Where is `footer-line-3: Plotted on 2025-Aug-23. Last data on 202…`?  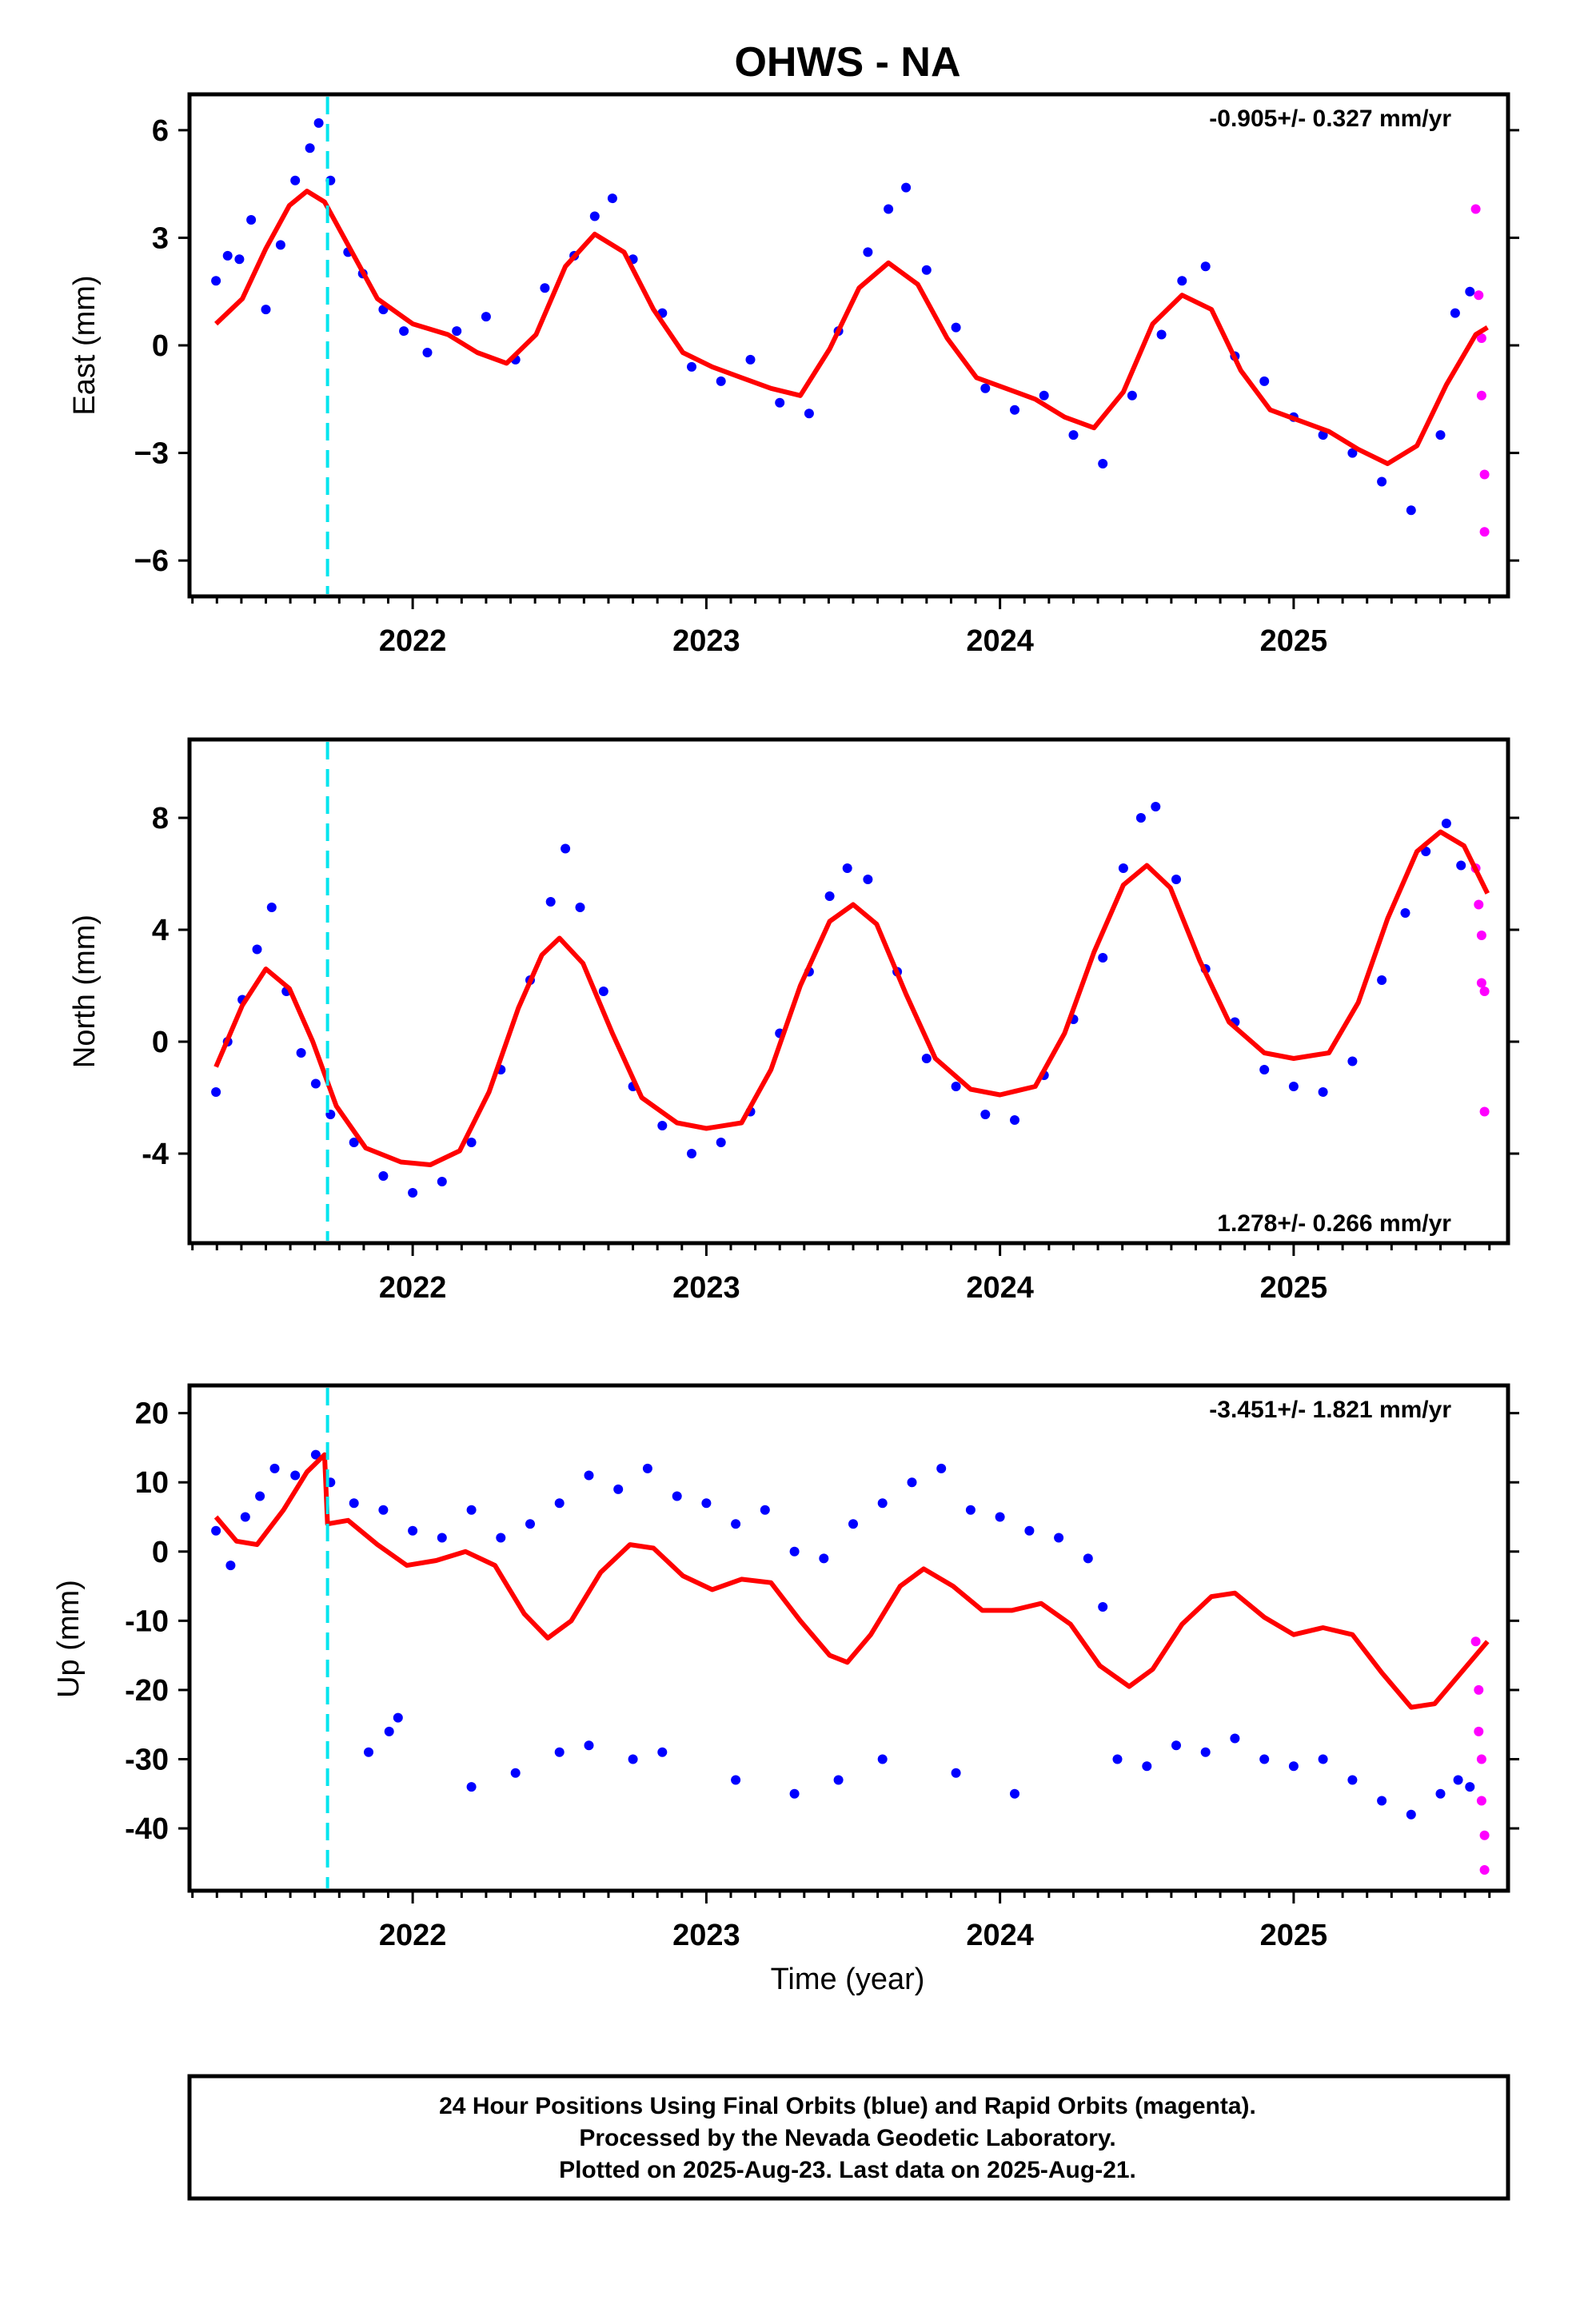 footer-line-3: Plotted on 2025-Aug-23. Last data on 202… is located at coordinates (847, 2170).